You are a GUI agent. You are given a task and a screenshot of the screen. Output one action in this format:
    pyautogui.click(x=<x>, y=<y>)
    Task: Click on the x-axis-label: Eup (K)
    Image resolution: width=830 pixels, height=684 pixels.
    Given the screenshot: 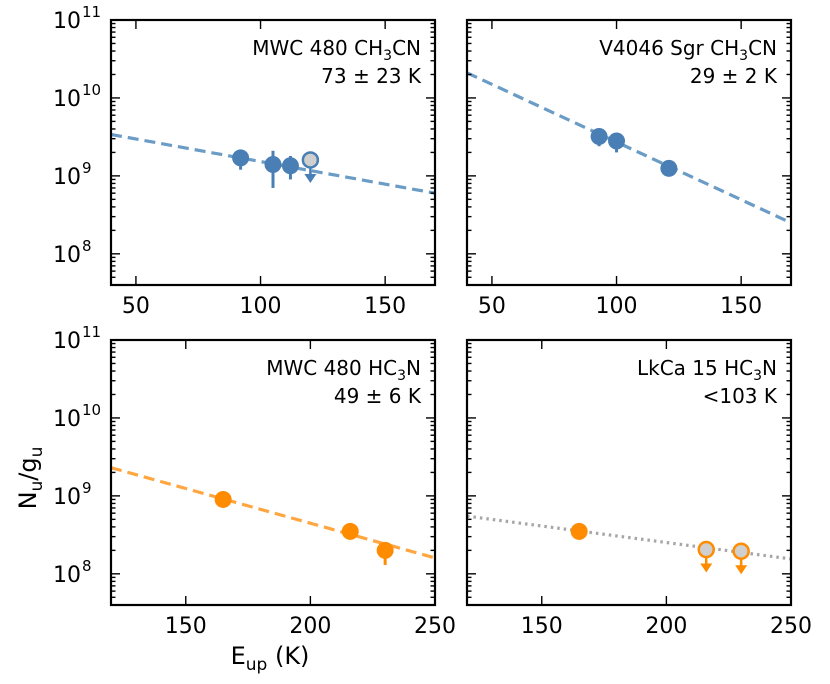 What is the action you would take?
    pyautogui.click(x=270, y=658)
    